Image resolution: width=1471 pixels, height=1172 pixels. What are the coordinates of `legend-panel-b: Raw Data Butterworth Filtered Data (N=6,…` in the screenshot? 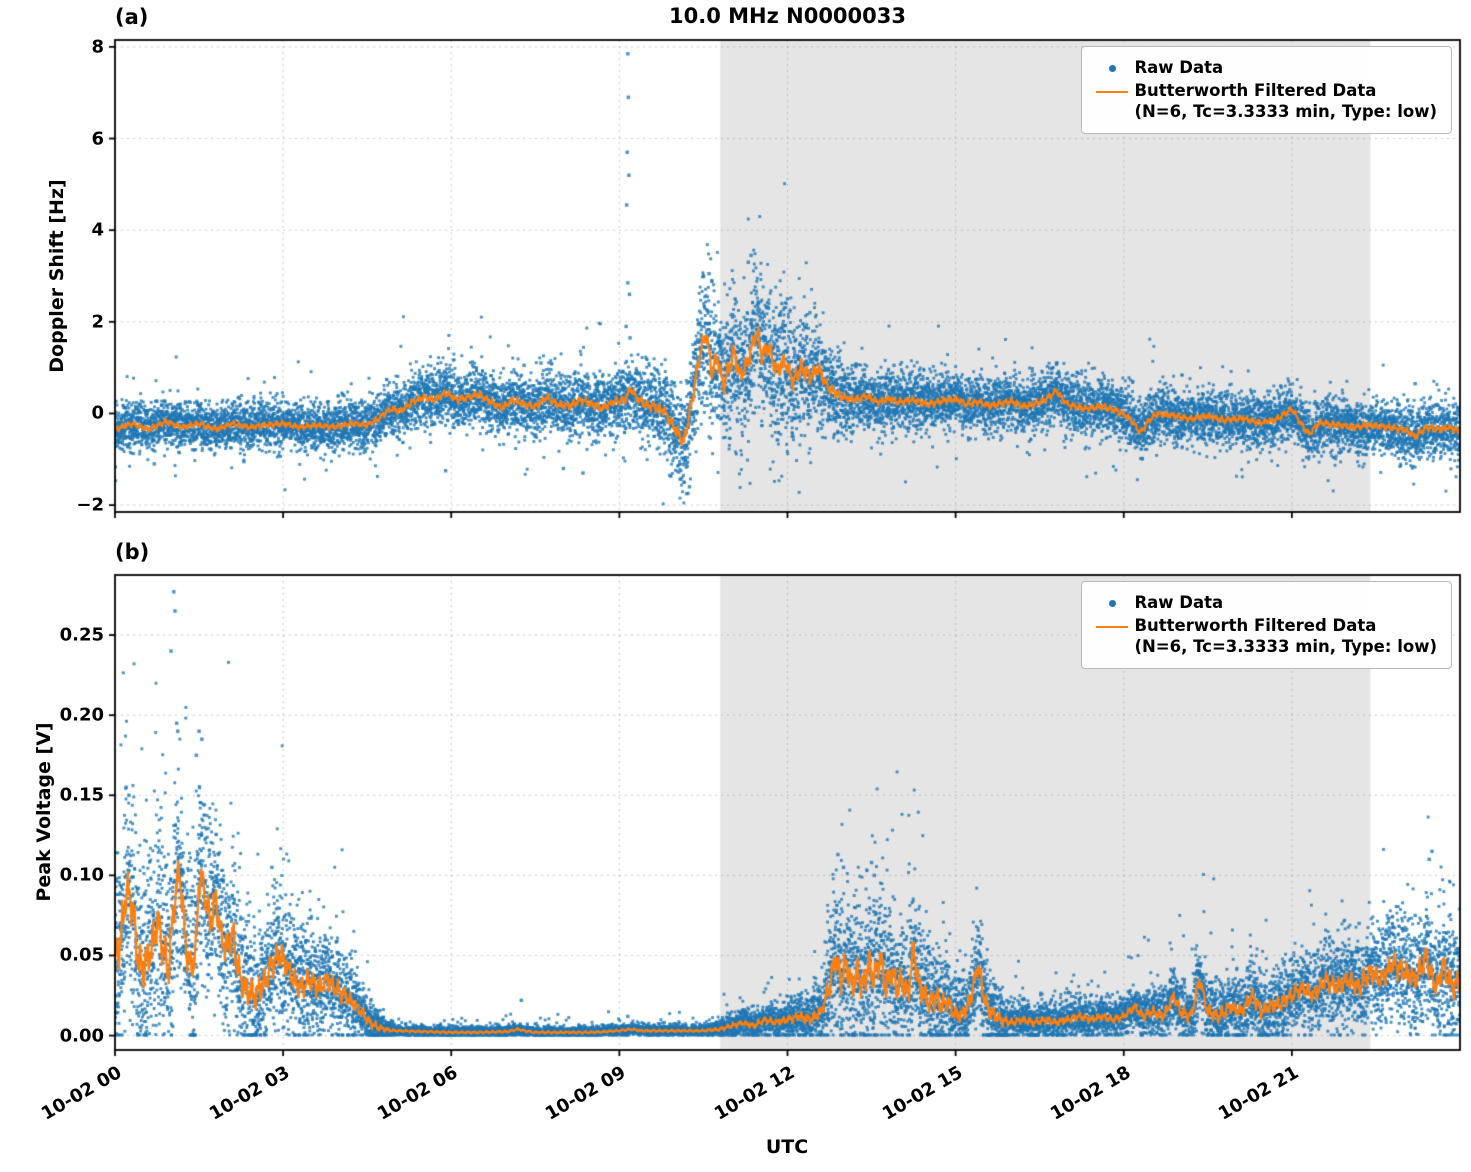 It's located at (1266, 625).